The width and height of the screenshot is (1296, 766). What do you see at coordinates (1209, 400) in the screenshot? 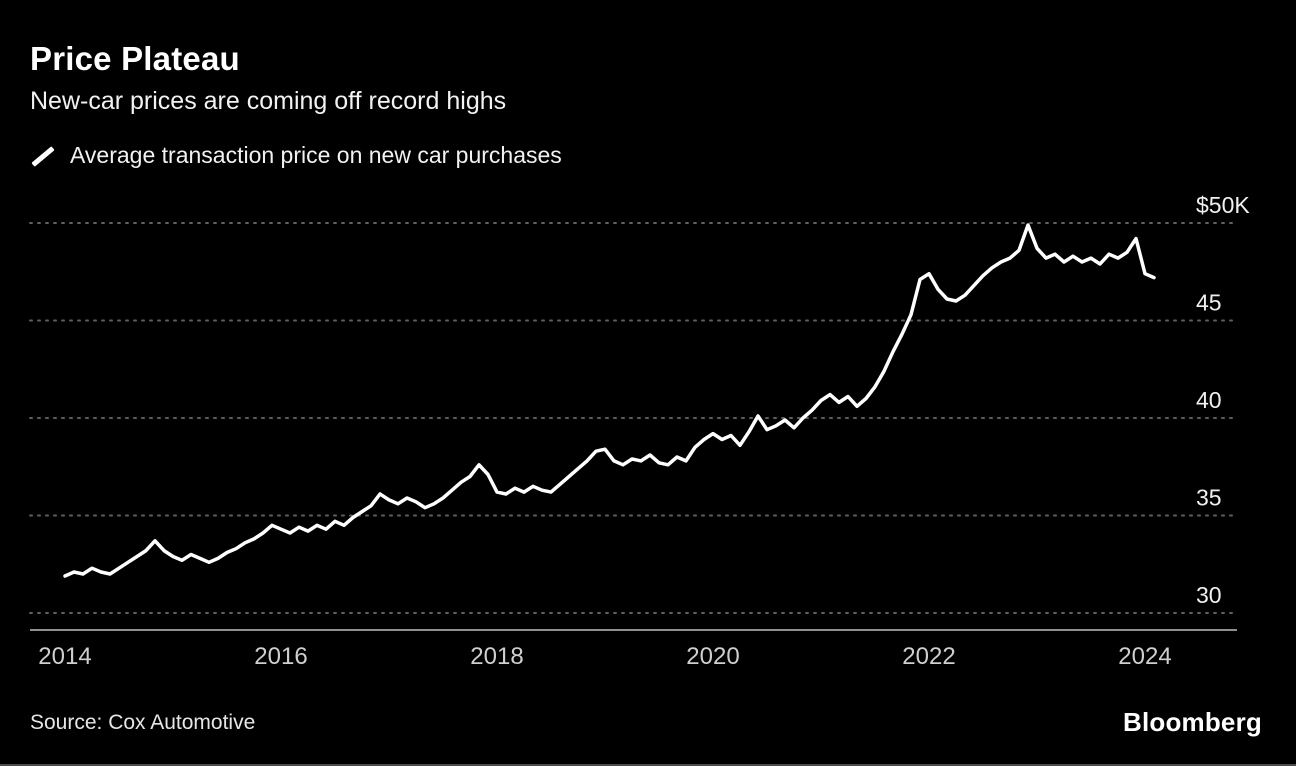
I see `y-axis-label: 40` at bounding box center [1209, 400].